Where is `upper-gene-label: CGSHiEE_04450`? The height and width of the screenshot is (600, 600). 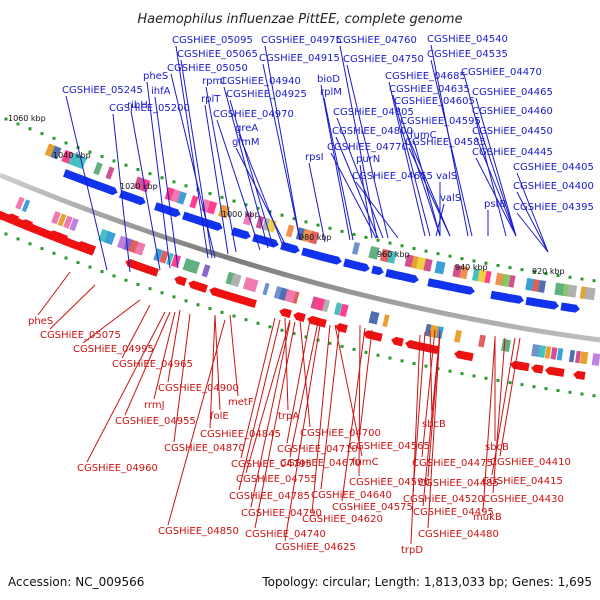
upper-gene-label: CGSHiEE_04450 is located at coordinates (512, 131).